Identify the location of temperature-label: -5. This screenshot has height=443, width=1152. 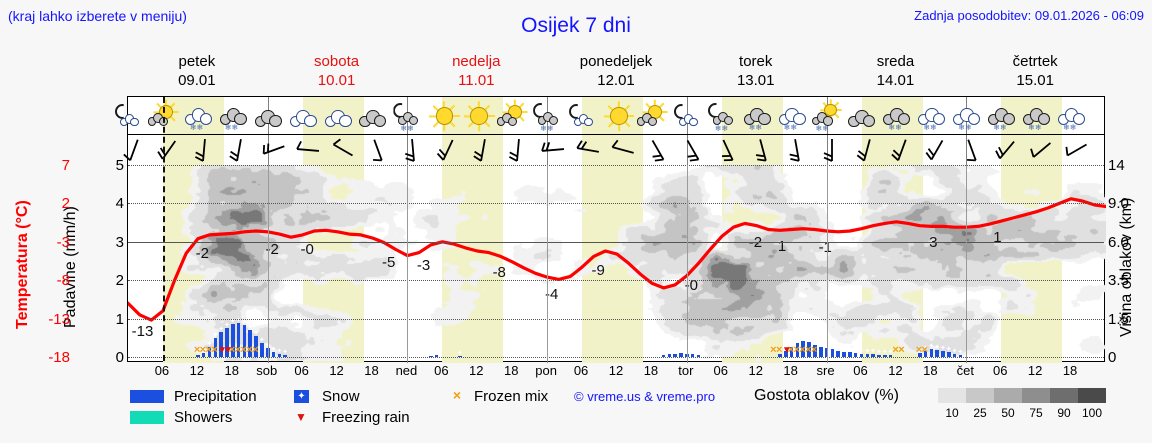
(388, 263).